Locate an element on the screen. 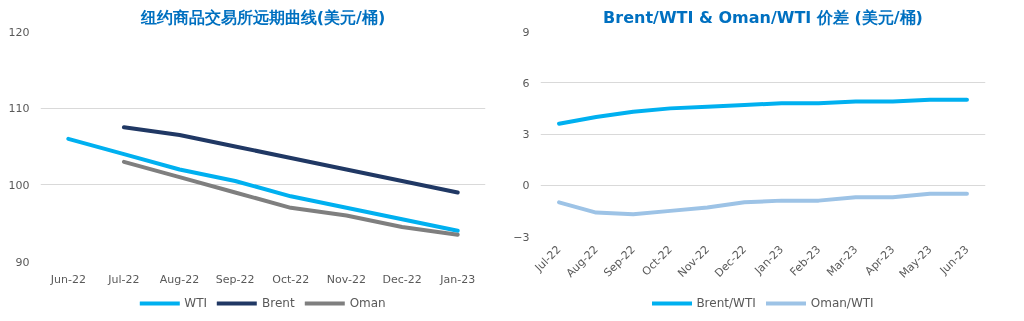 This screenshot has width=1024, height=321. legend-label: WTI is located at coordinates (196, 303).